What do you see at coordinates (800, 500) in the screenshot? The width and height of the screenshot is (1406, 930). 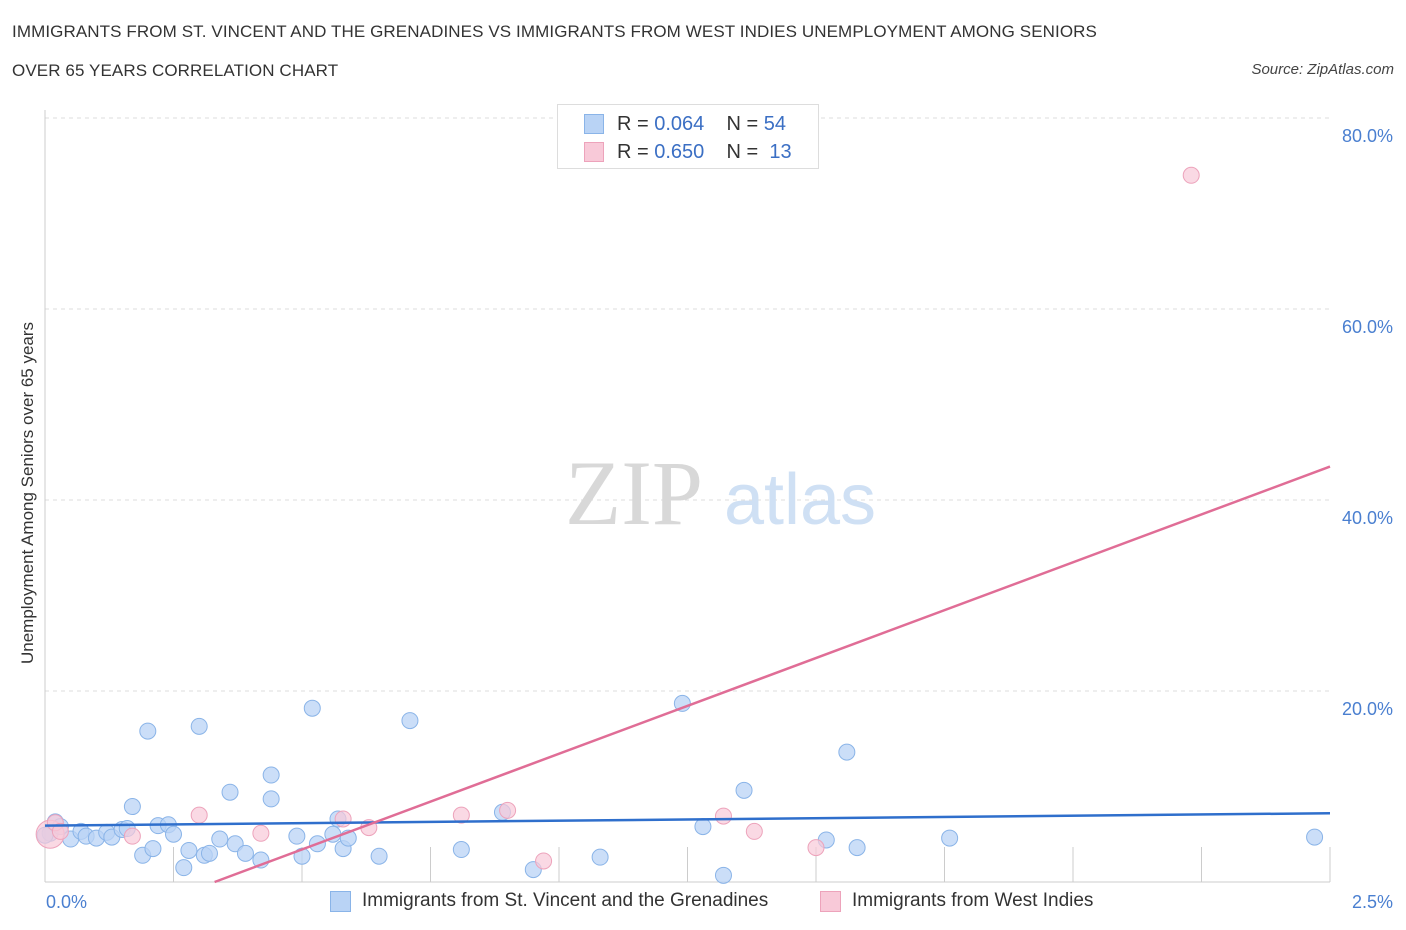 I see `watermark-atlas: atlas` at bounding box center [800, 500].